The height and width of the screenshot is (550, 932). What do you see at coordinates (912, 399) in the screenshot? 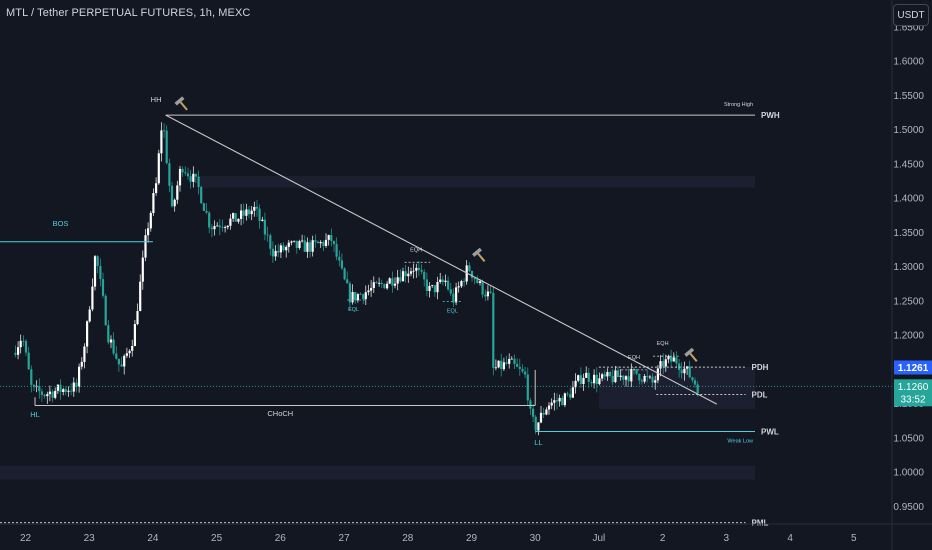
I see `countdown-timer: 33:52` at bounding box center [912, 399].